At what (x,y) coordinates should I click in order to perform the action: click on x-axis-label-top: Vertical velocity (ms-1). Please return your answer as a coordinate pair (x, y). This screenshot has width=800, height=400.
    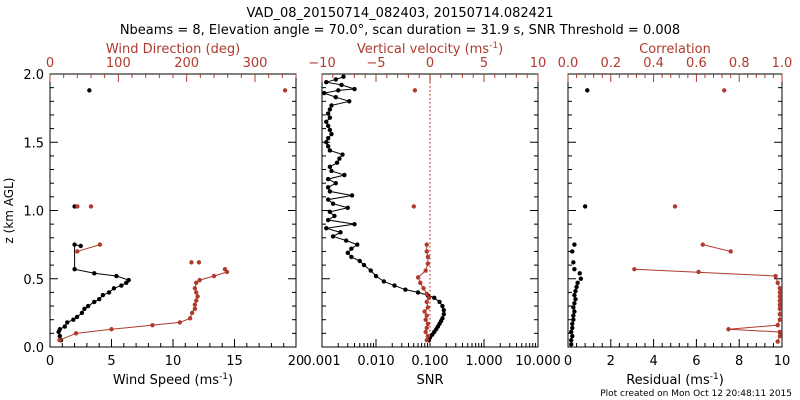
    Looking at the image, I should click on (430, 49).